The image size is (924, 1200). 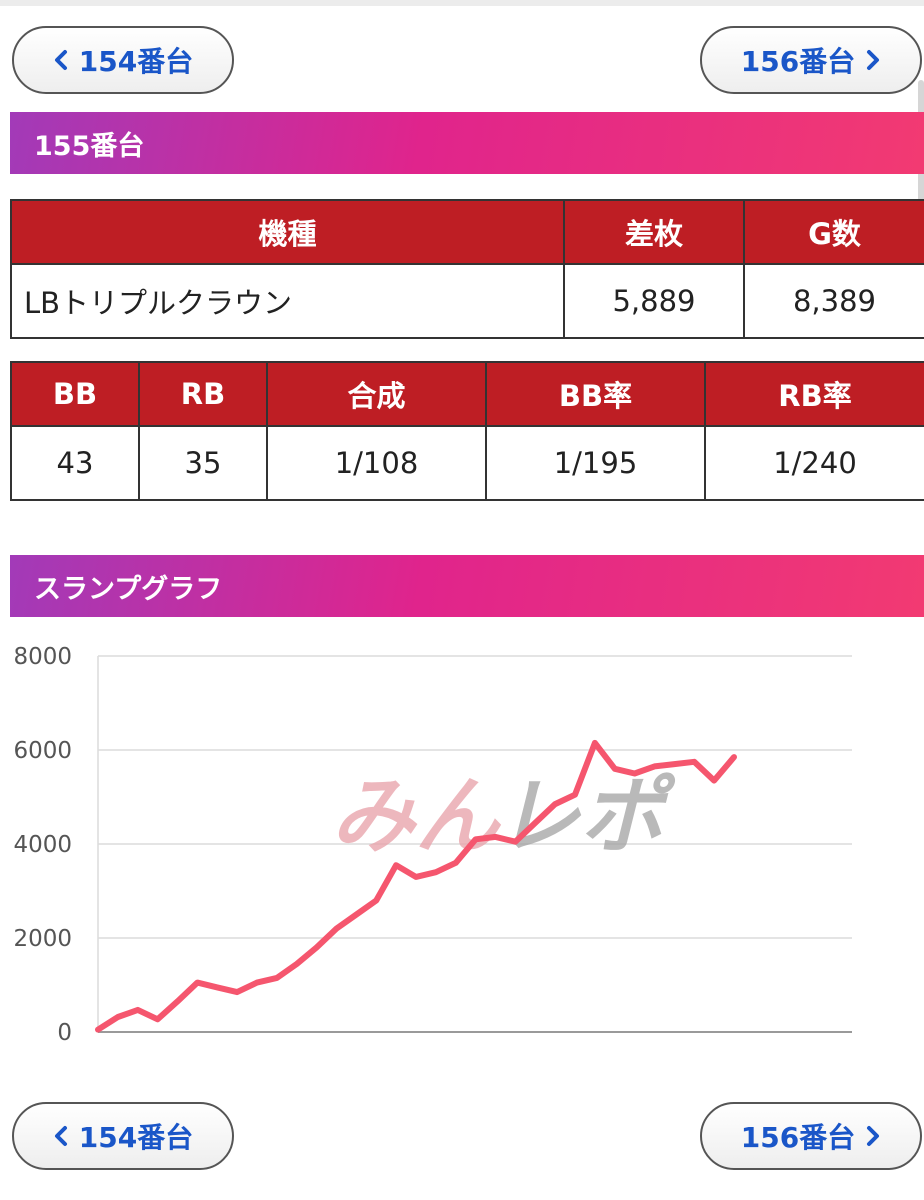 I want to click on table-header-row: 機種 差枚 G数, so click(x=467, y=232).